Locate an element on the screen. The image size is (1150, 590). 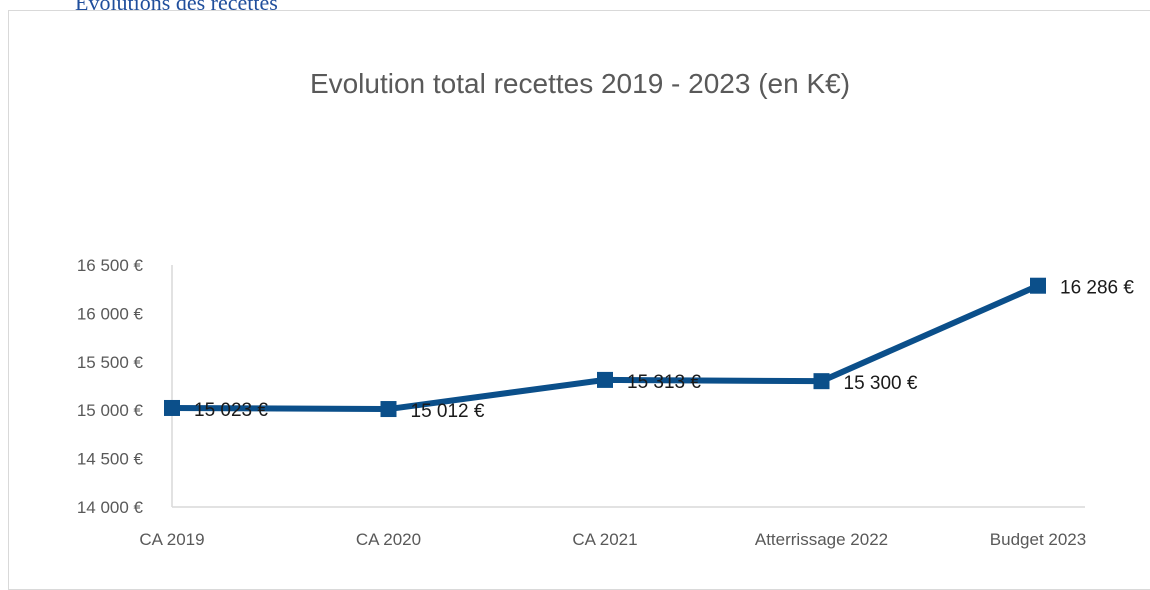
data-label: 15 023 € is located at coordinates (231, 410).